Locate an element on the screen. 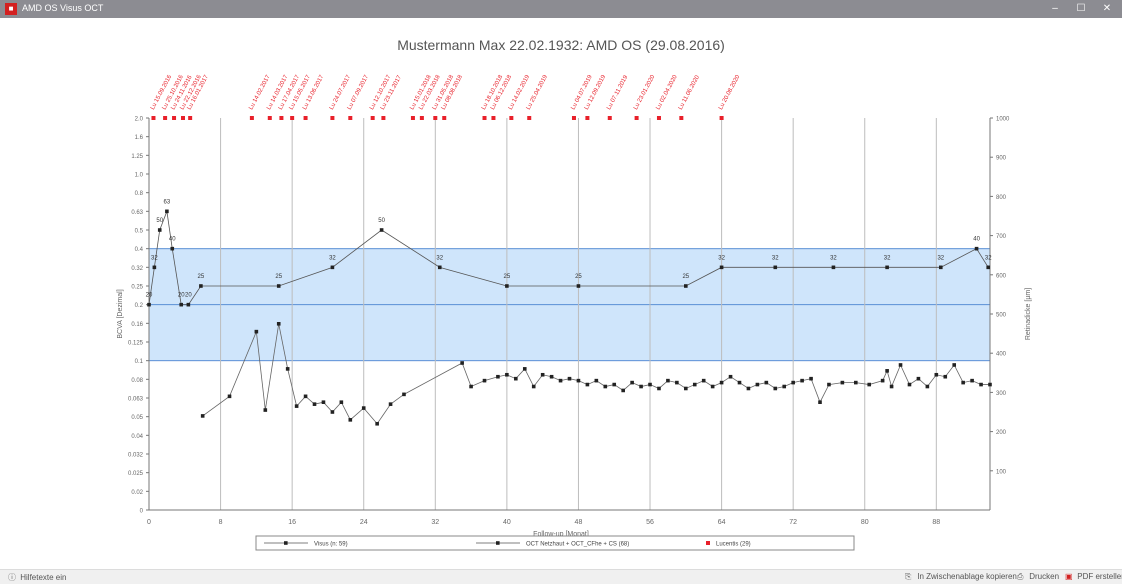  left-tick-label: 0.032 is located at coordinates (136, 456).